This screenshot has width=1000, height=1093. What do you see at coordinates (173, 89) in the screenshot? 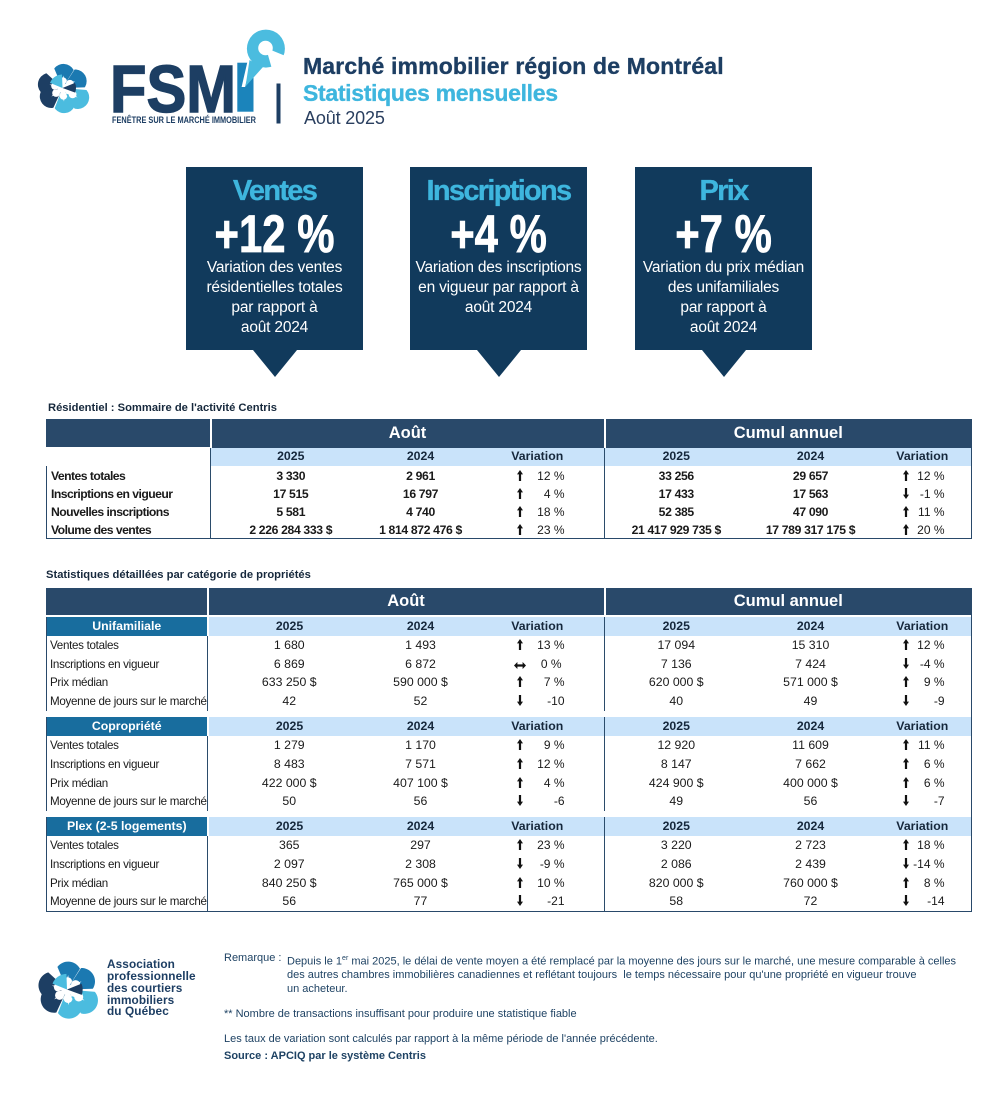
I see `svg-text: FSM` at bounding box center [173, 89].